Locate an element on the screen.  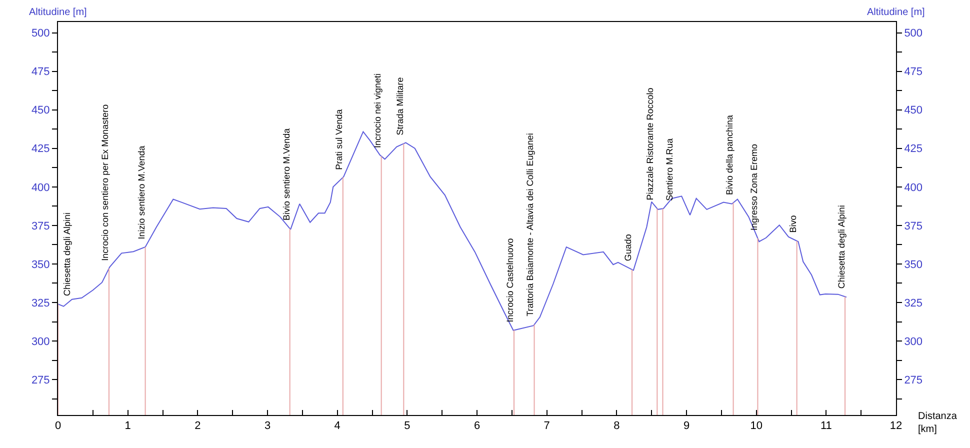
x-tick-label: 5 is located at coordinates (407, 426).